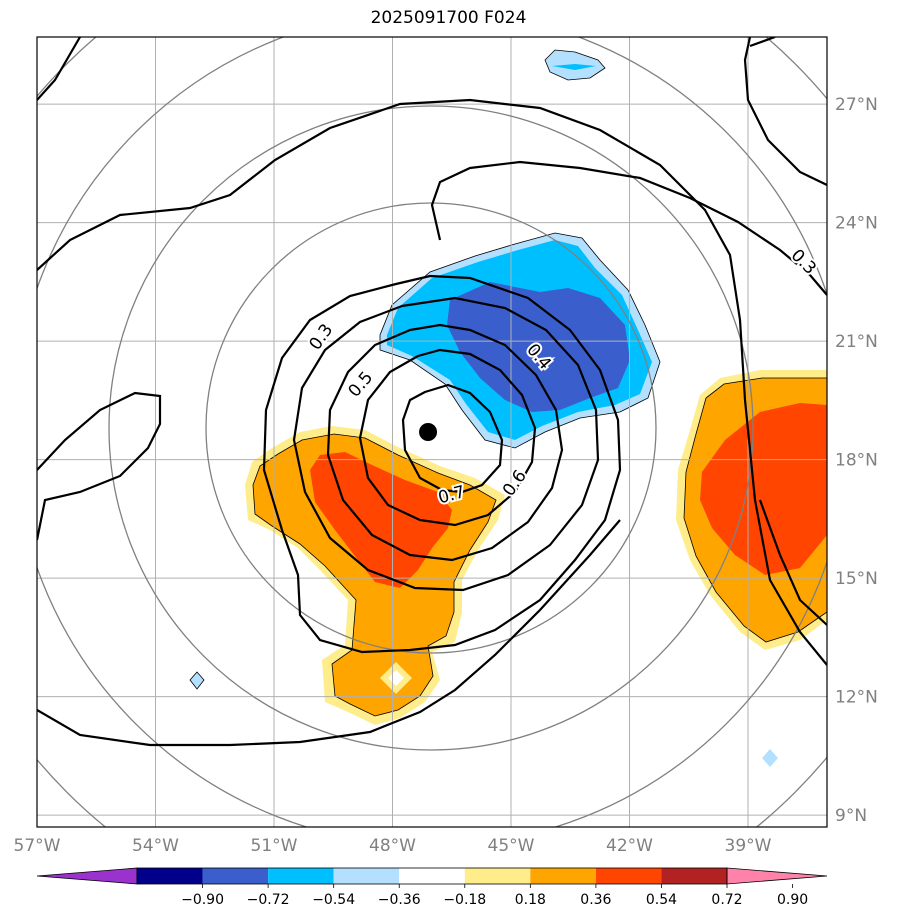 The image size is (897, 924). Describe the element at coordinates (99, 466) in the screenshot. I see `contour-west` at that location.